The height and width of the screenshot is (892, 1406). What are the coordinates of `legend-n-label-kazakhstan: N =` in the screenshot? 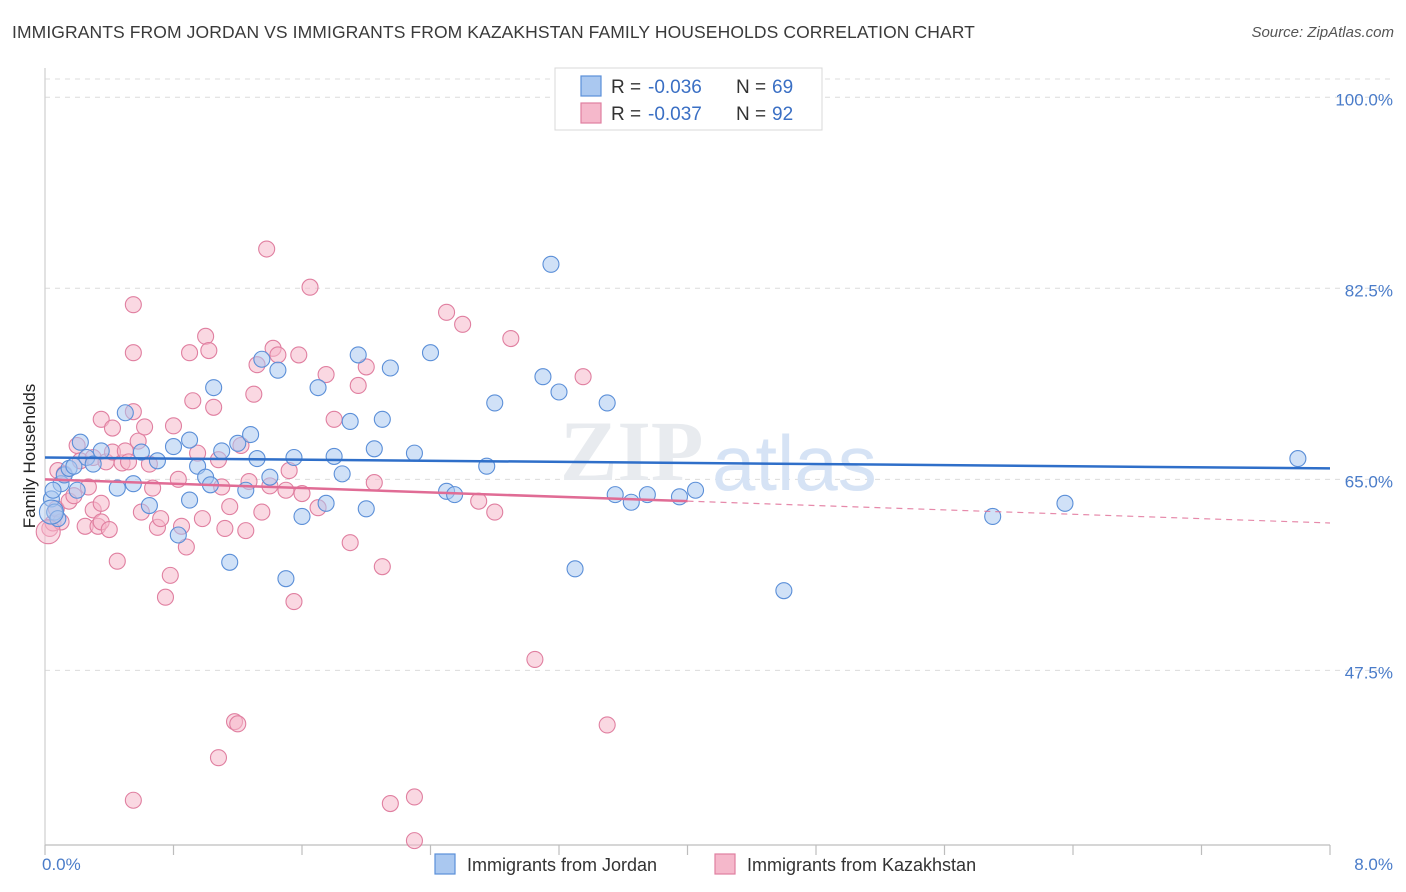 It's located at (751, 114).